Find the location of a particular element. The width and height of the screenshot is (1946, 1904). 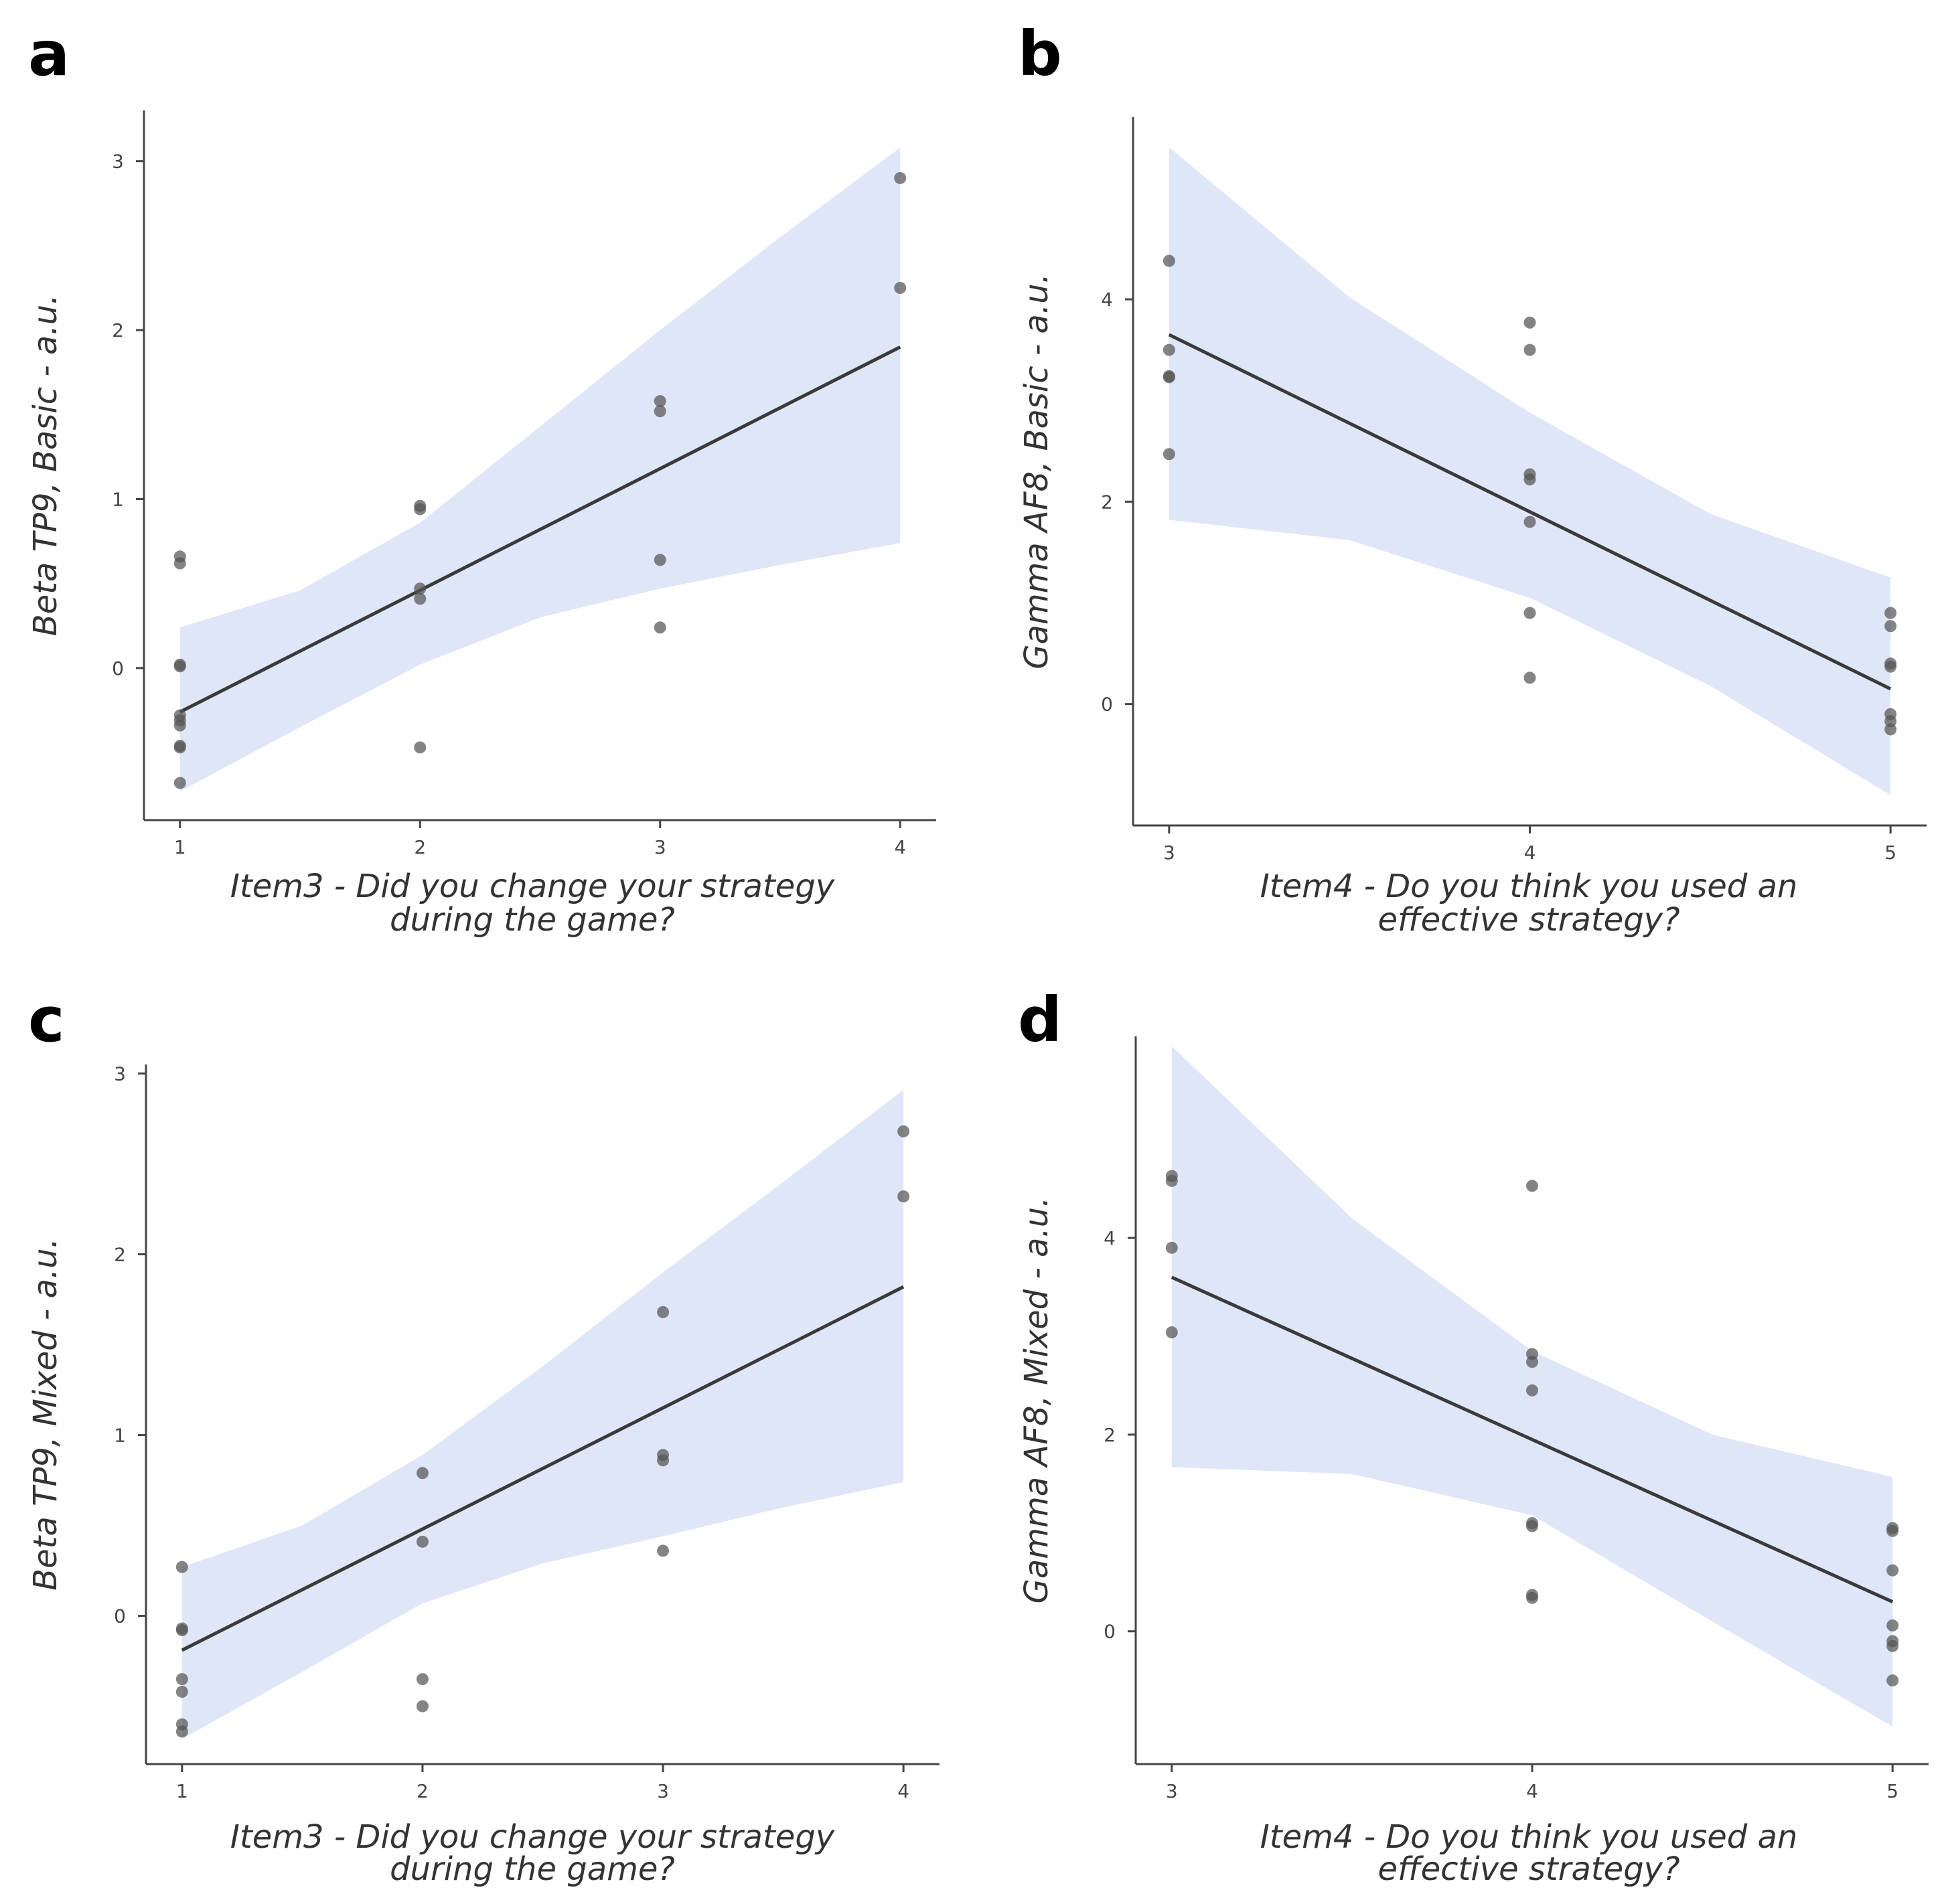

panel-label: c is located at coordinates (46, 1020).